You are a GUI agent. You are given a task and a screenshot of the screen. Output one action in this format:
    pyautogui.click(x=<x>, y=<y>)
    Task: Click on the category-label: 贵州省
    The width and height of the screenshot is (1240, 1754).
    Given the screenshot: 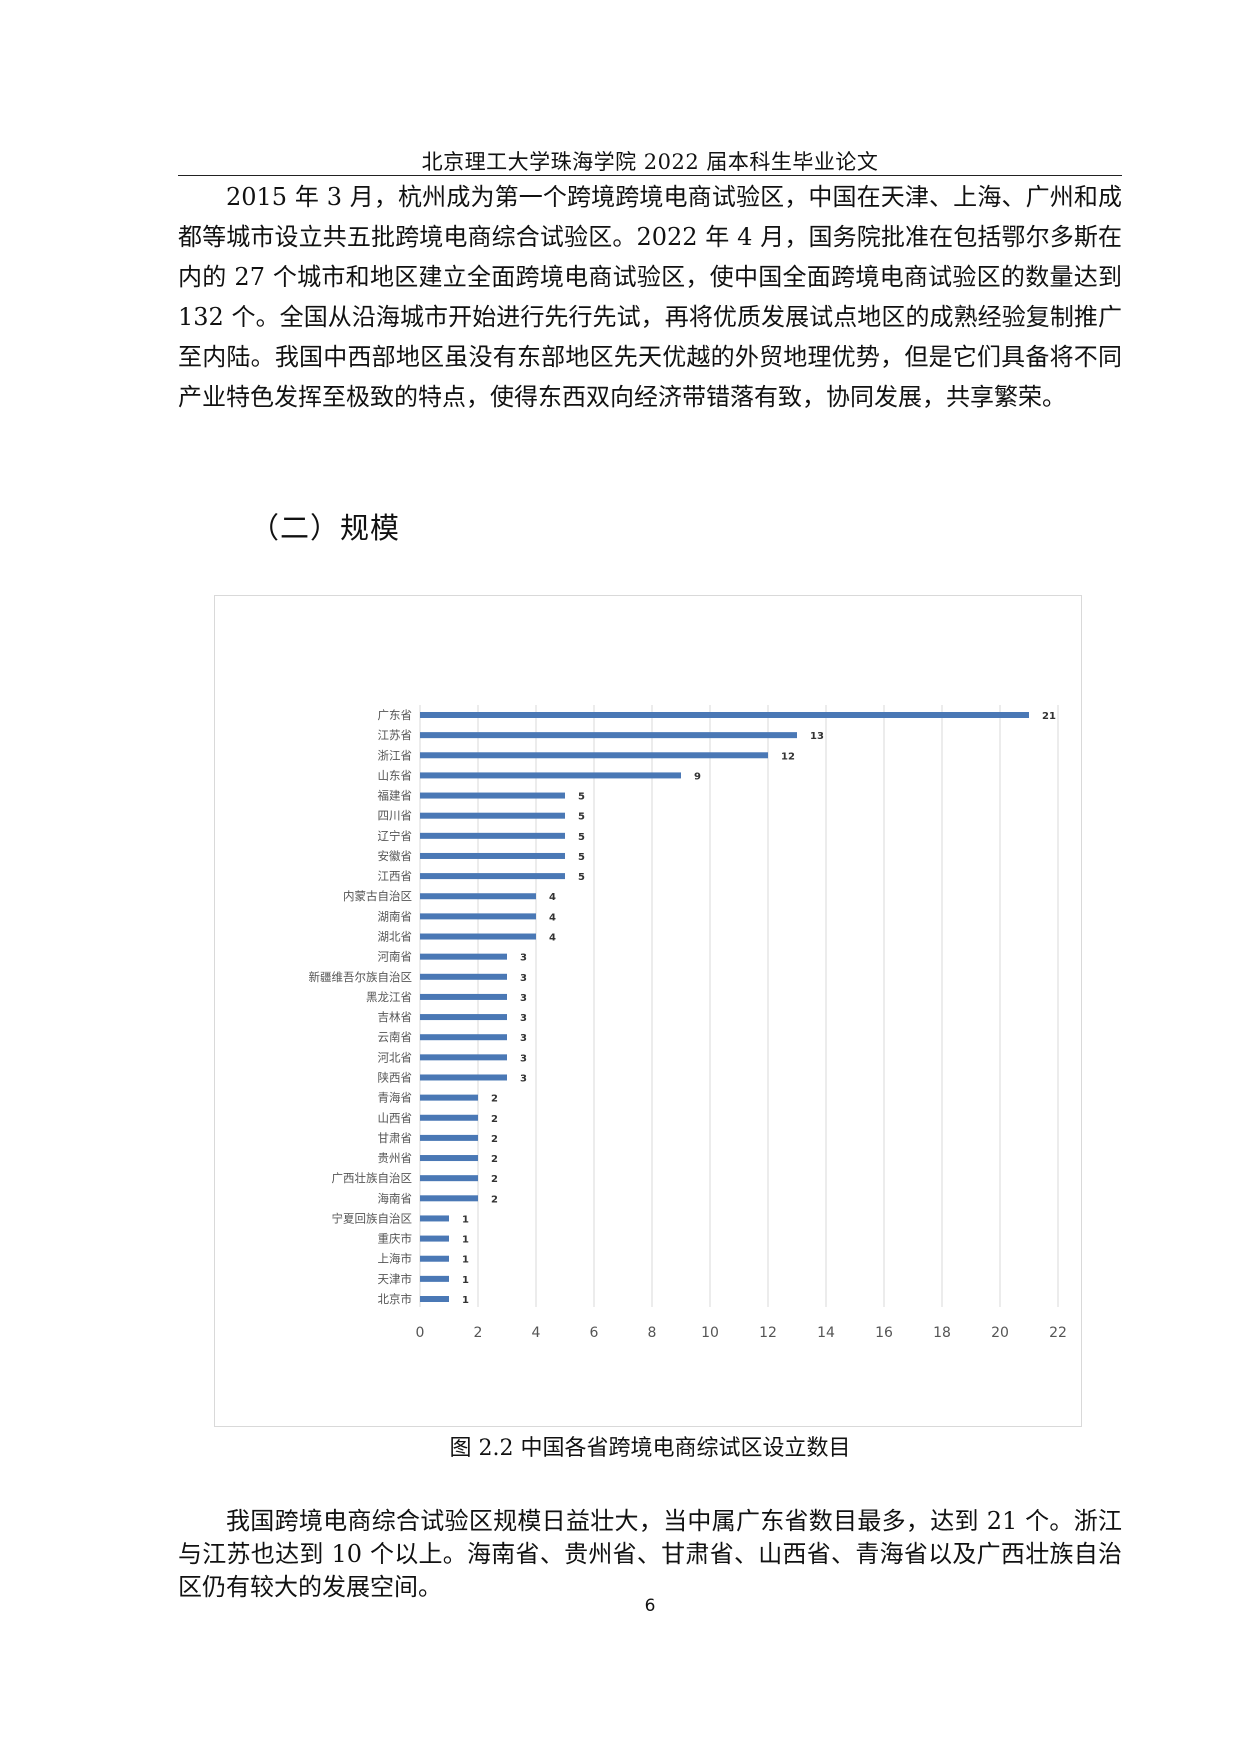 What is the action you would take?
    pyautogui.click(x=395, y=1158)
    